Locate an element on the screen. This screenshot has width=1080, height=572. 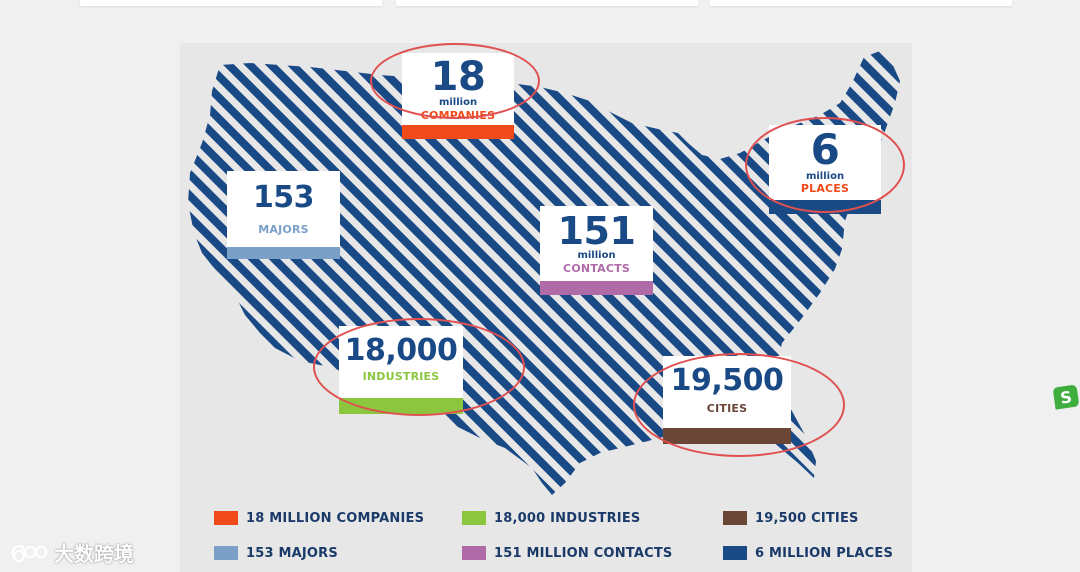
cities-color-bar is located at coordinates (727, 436).